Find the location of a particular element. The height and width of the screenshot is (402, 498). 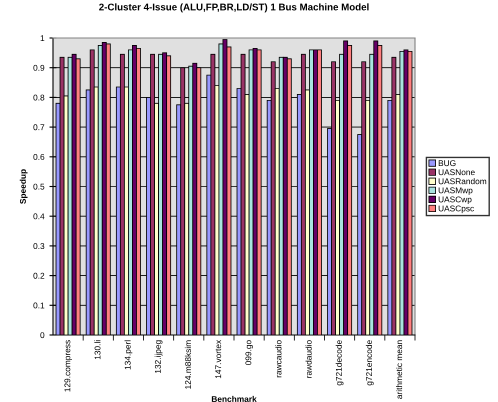

y-axis-title: Speedup is located at coordinates (24, 186).